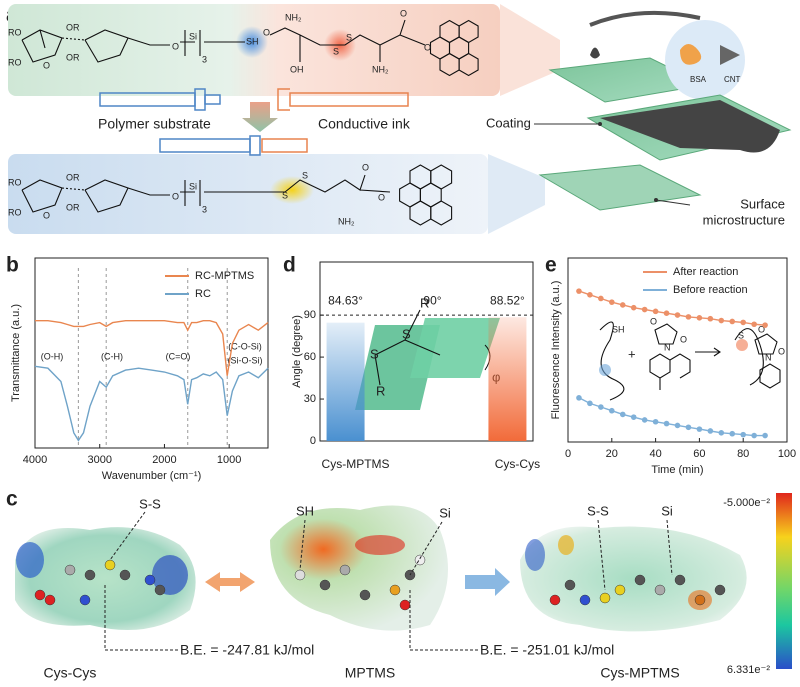 This screenshot has height=687, width=800. What do you see at coordinates (639, 673) in the screenshot?
I see `molecule-name: Cys-MPTMS` at bounding box center [639, 673].